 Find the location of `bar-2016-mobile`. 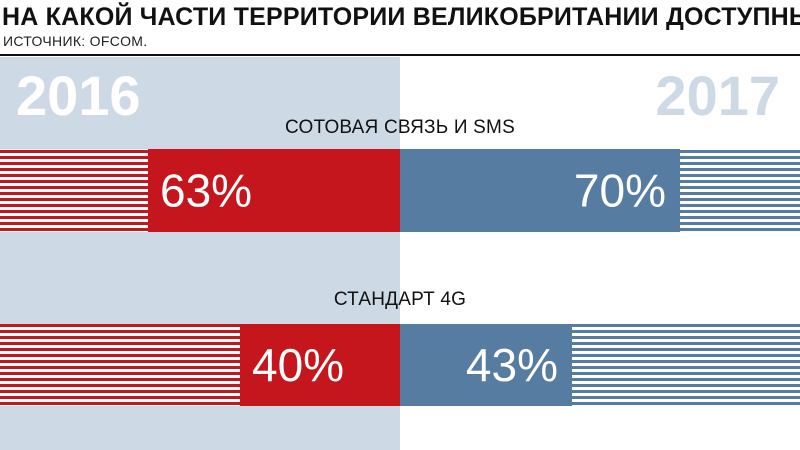

bar-2016-mobile is located at coordinates (274, 190).